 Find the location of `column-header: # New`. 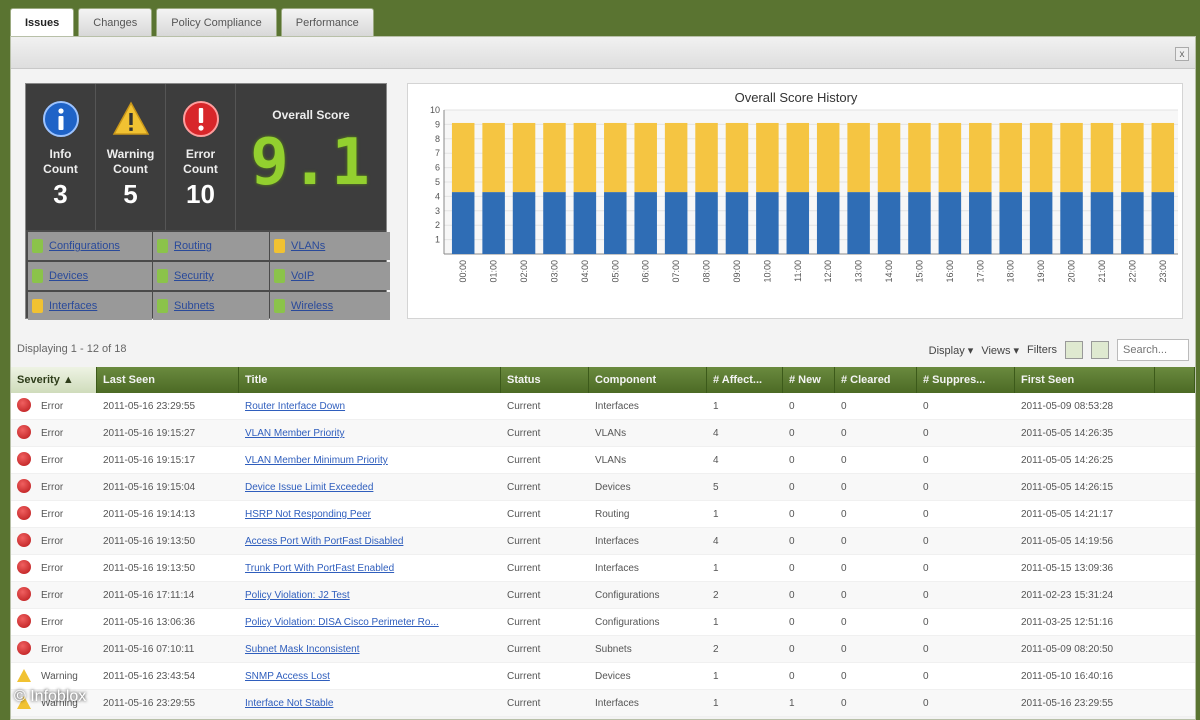

column-header: # New is located at coordinates (809, 380).